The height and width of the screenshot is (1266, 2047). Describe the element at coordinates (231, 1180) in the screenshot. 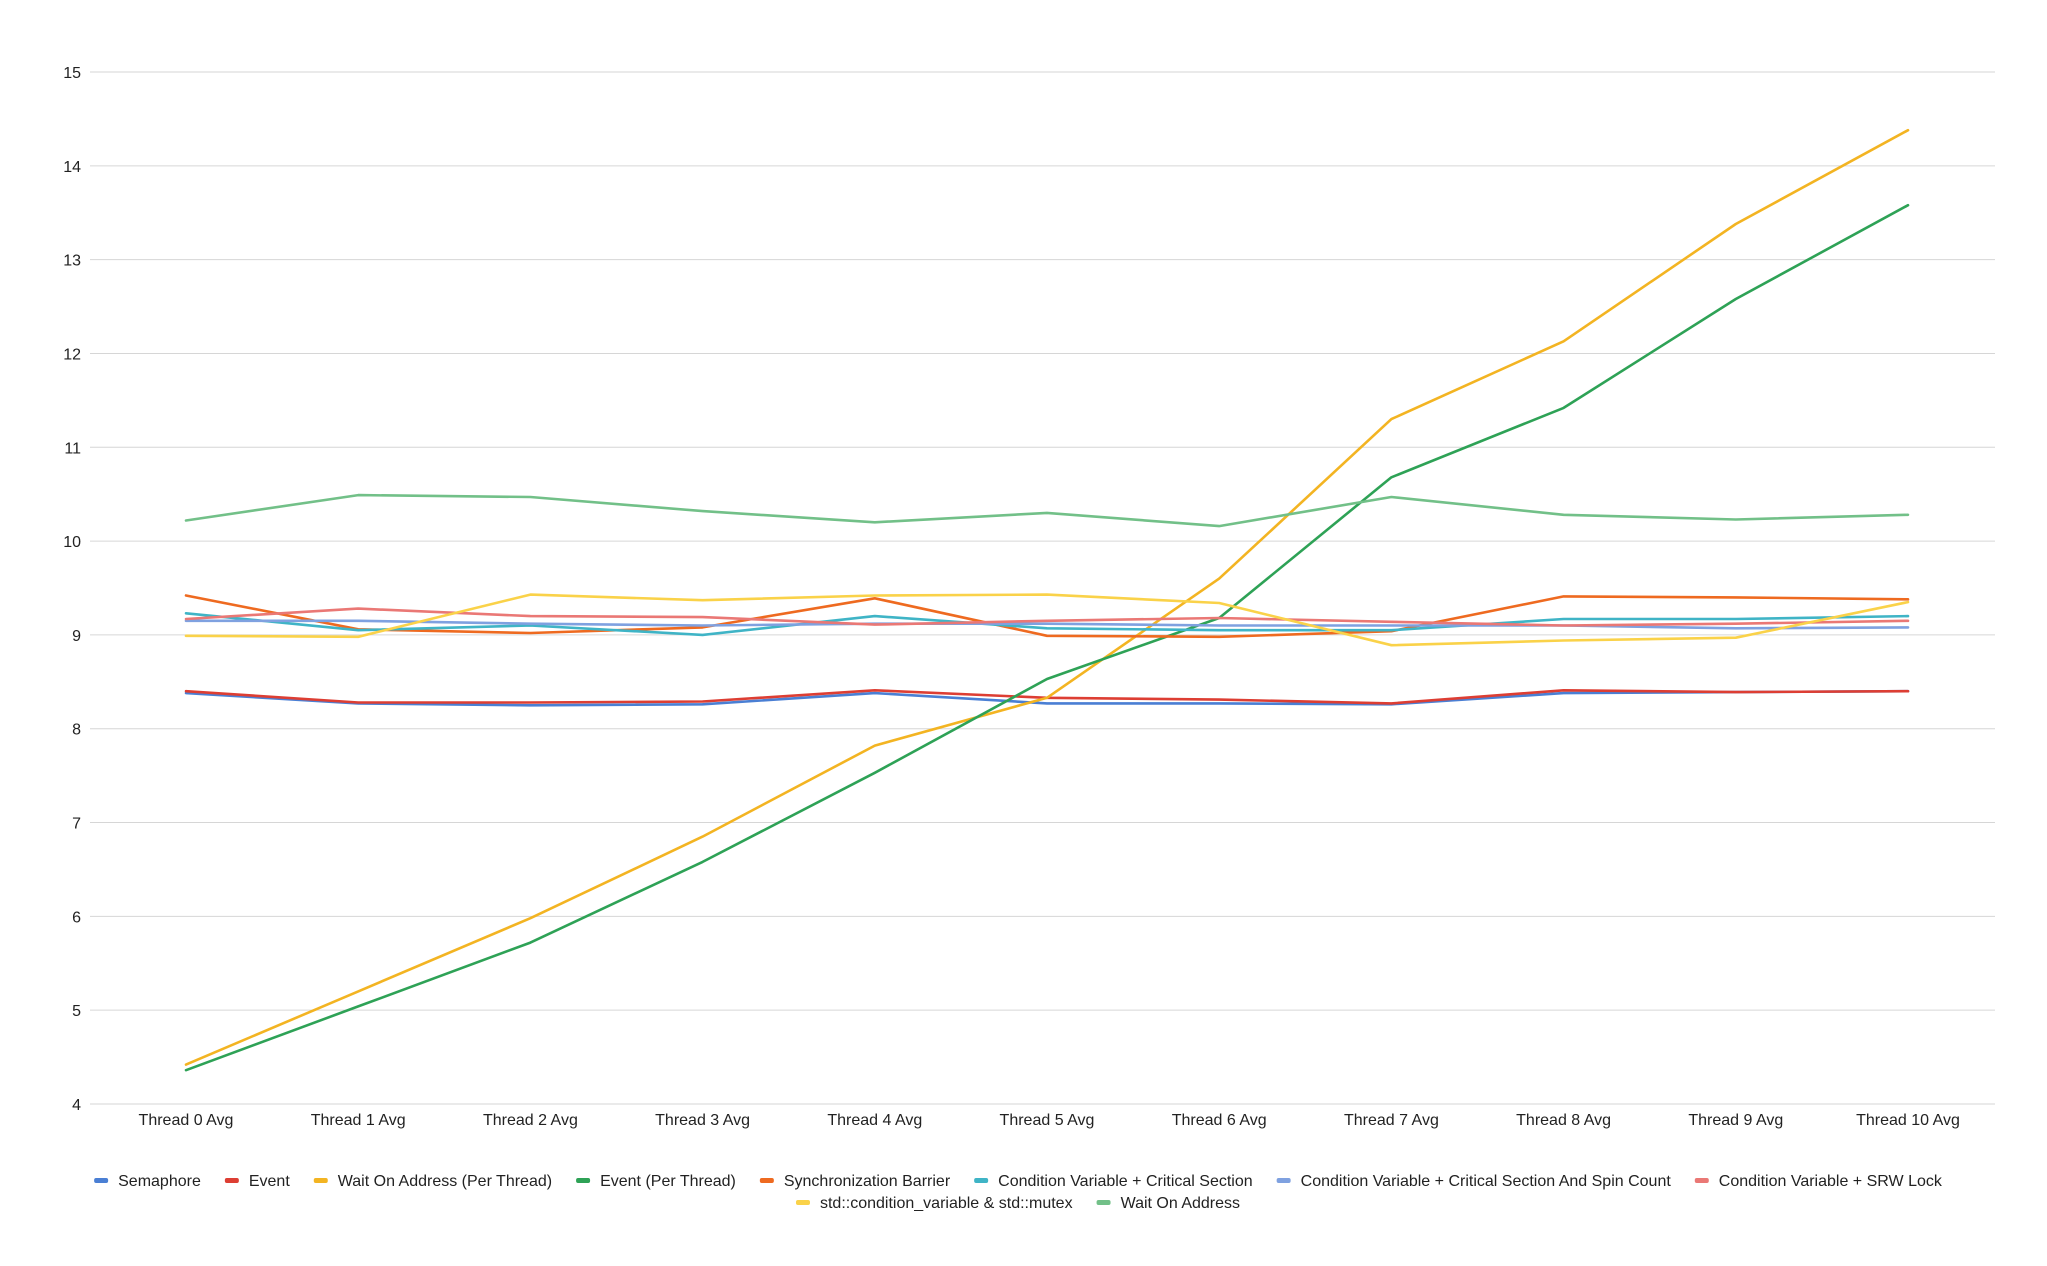

I see `legend-swatch-event` at that location.